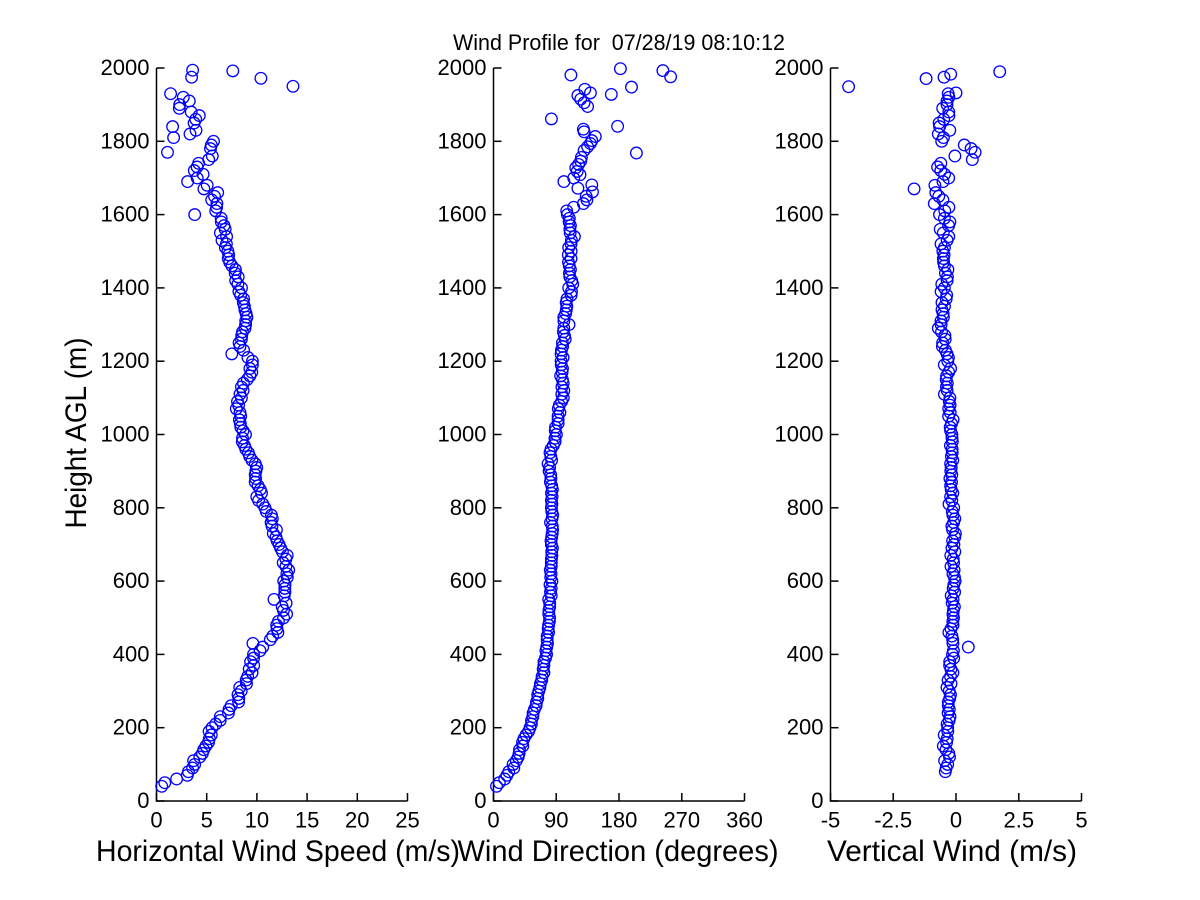  I want to click on svg-text: 270, so click(681, 820).